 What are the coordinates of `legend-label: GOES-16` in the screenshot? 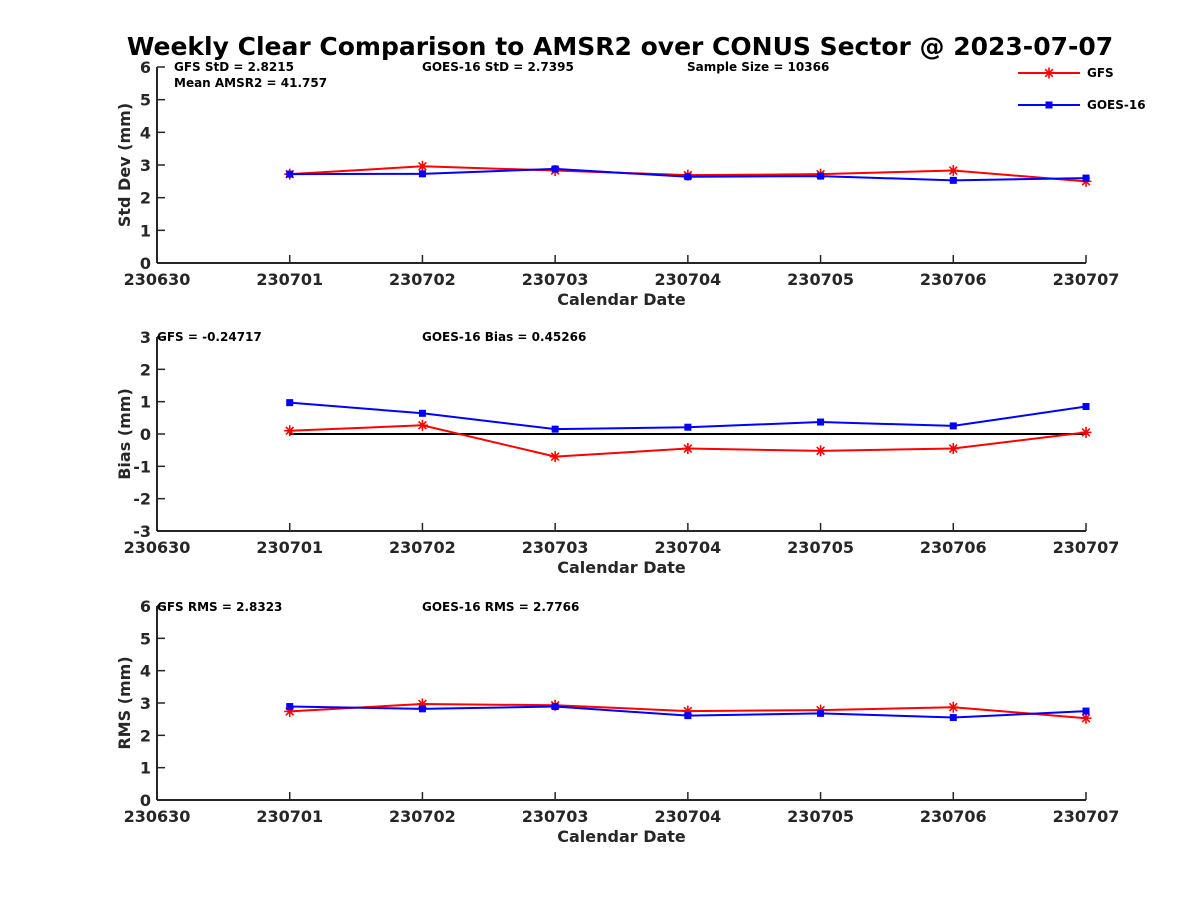 It's located at (1116, 105).